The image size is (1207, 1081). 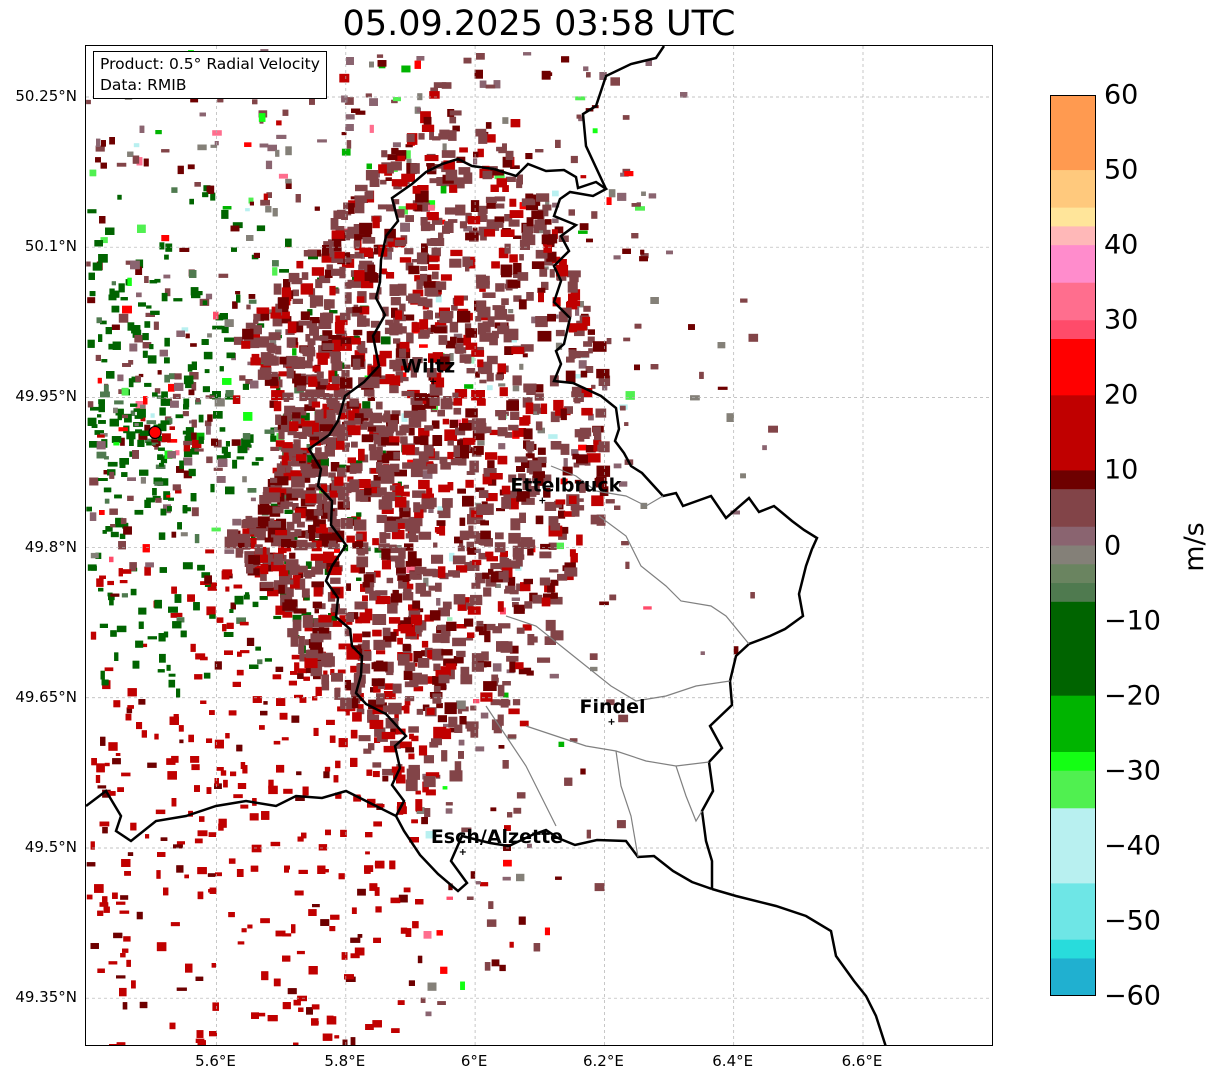 What do you see at coordinates (474, 1061) in the screenshot?
I see `longitude-tick-label: 6°E` at bounding box center [474, 1061].